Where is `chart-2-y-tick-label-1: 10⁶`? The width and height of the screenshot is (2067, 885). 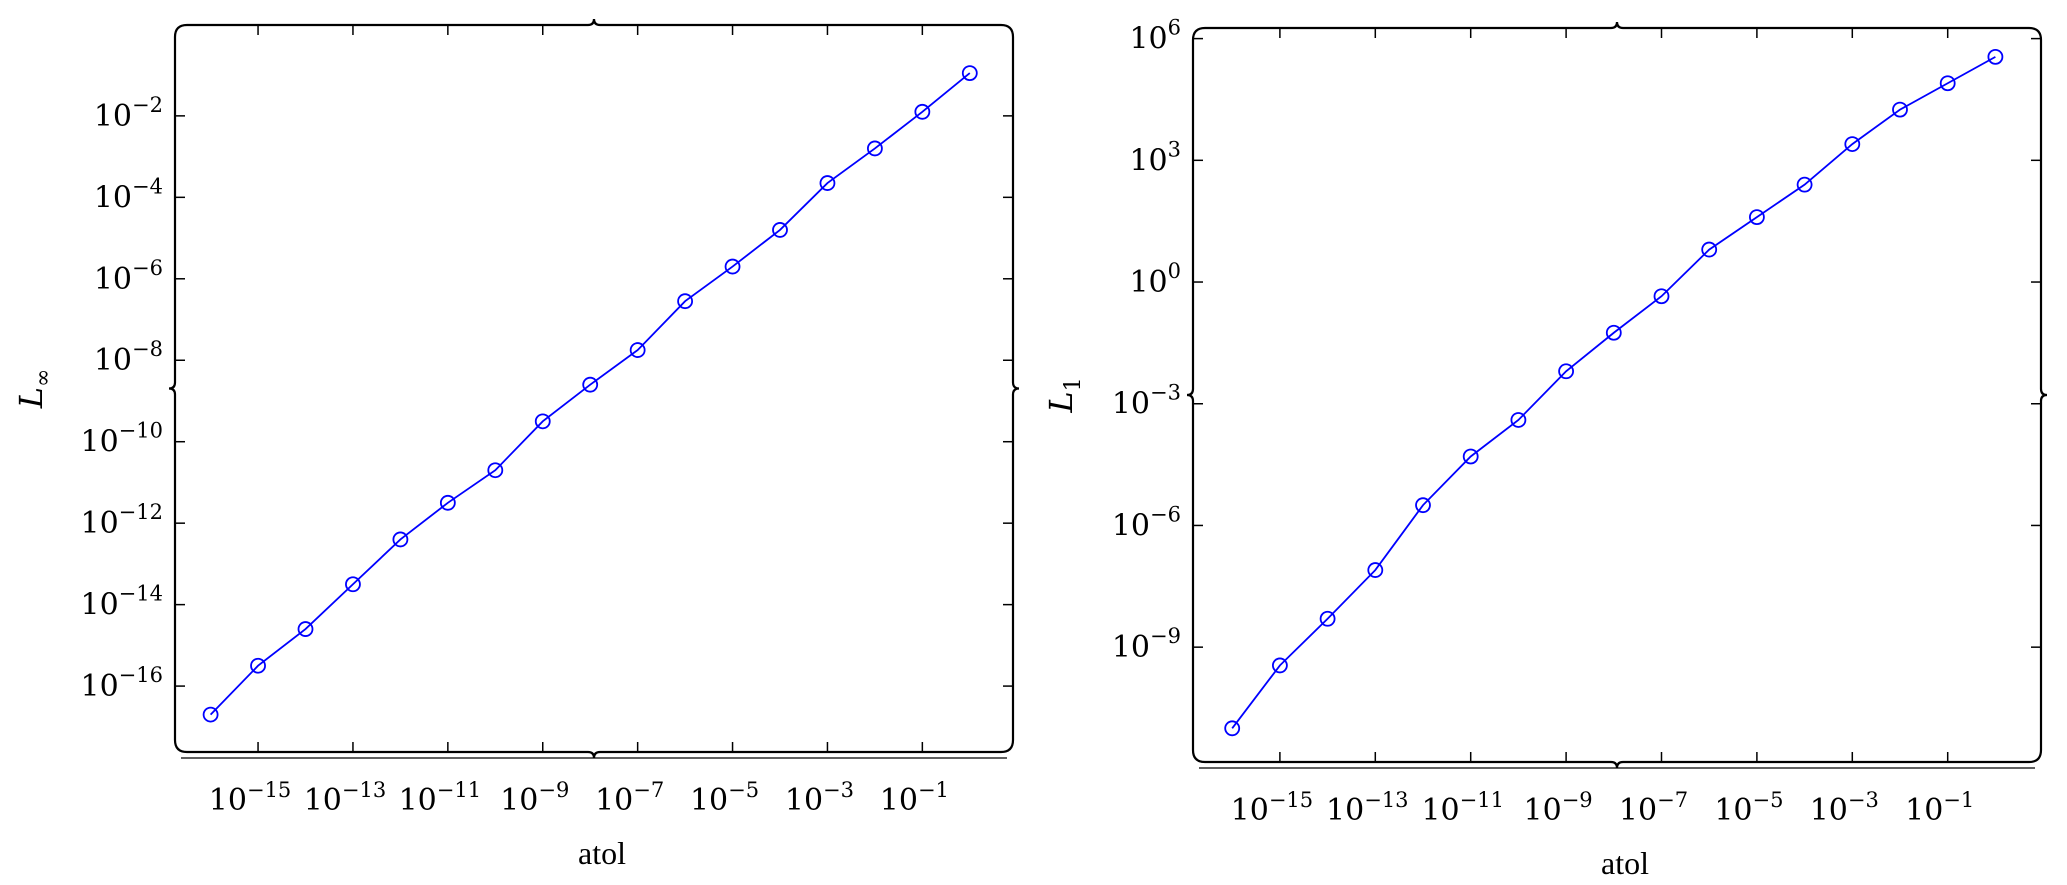 chart-2-y-tick-label-1: 10⁶ is located at coordinates (1155, 36).